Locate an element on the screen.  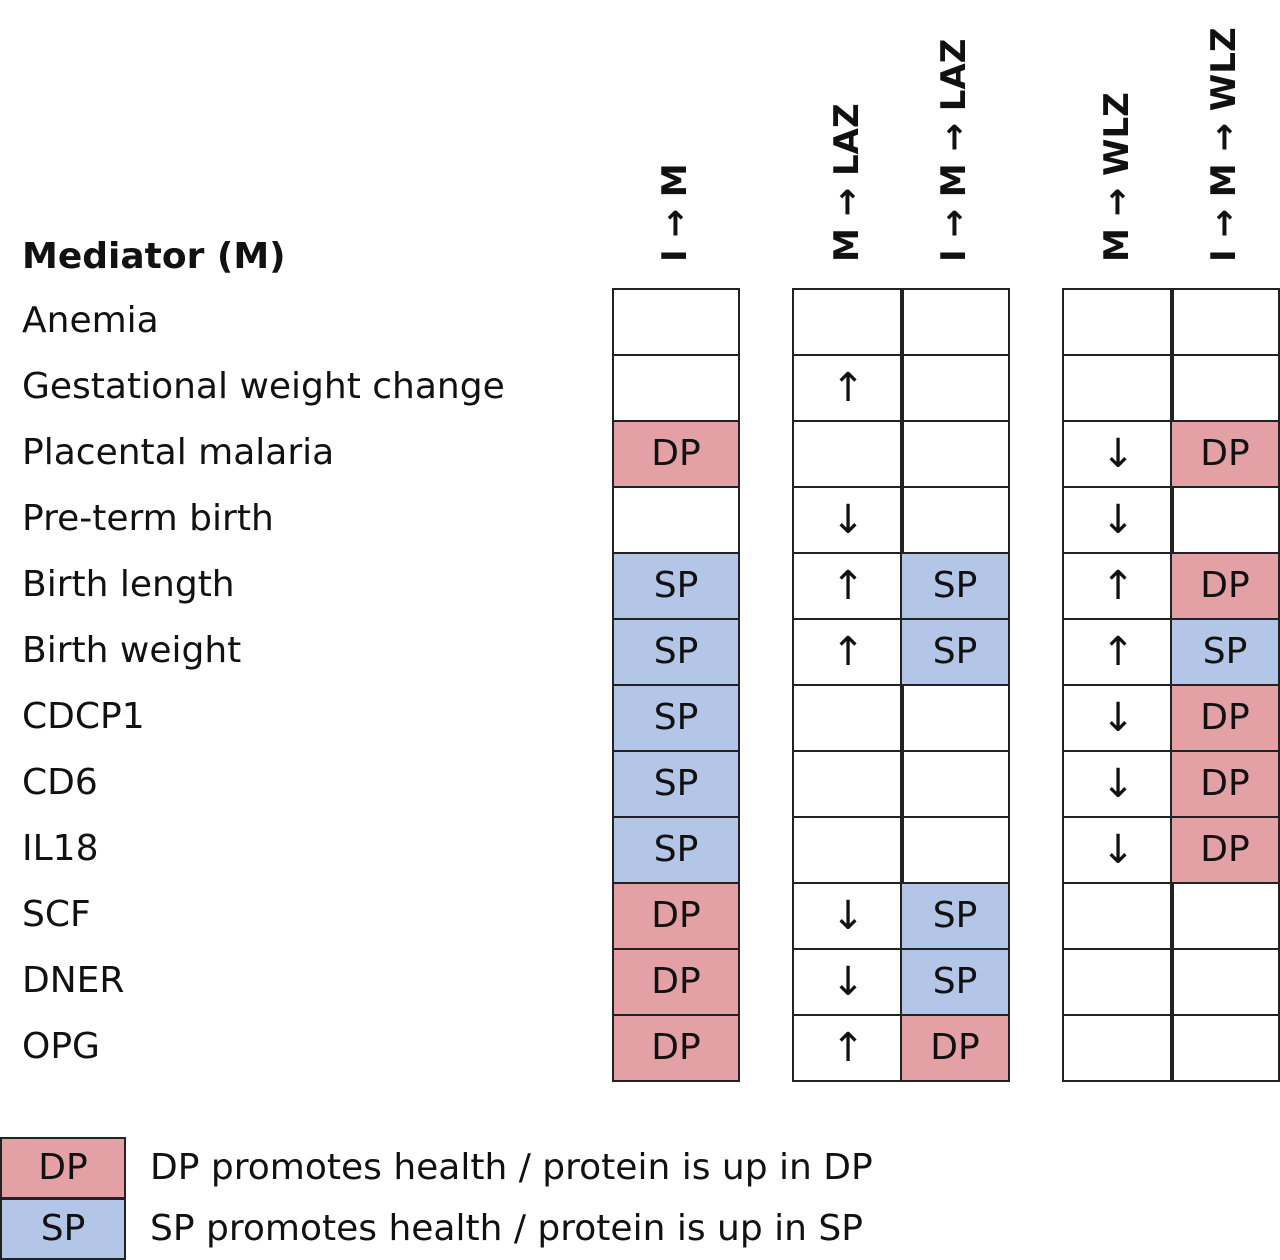
column-header-c1: I → M is located at coordinates (675, 212).